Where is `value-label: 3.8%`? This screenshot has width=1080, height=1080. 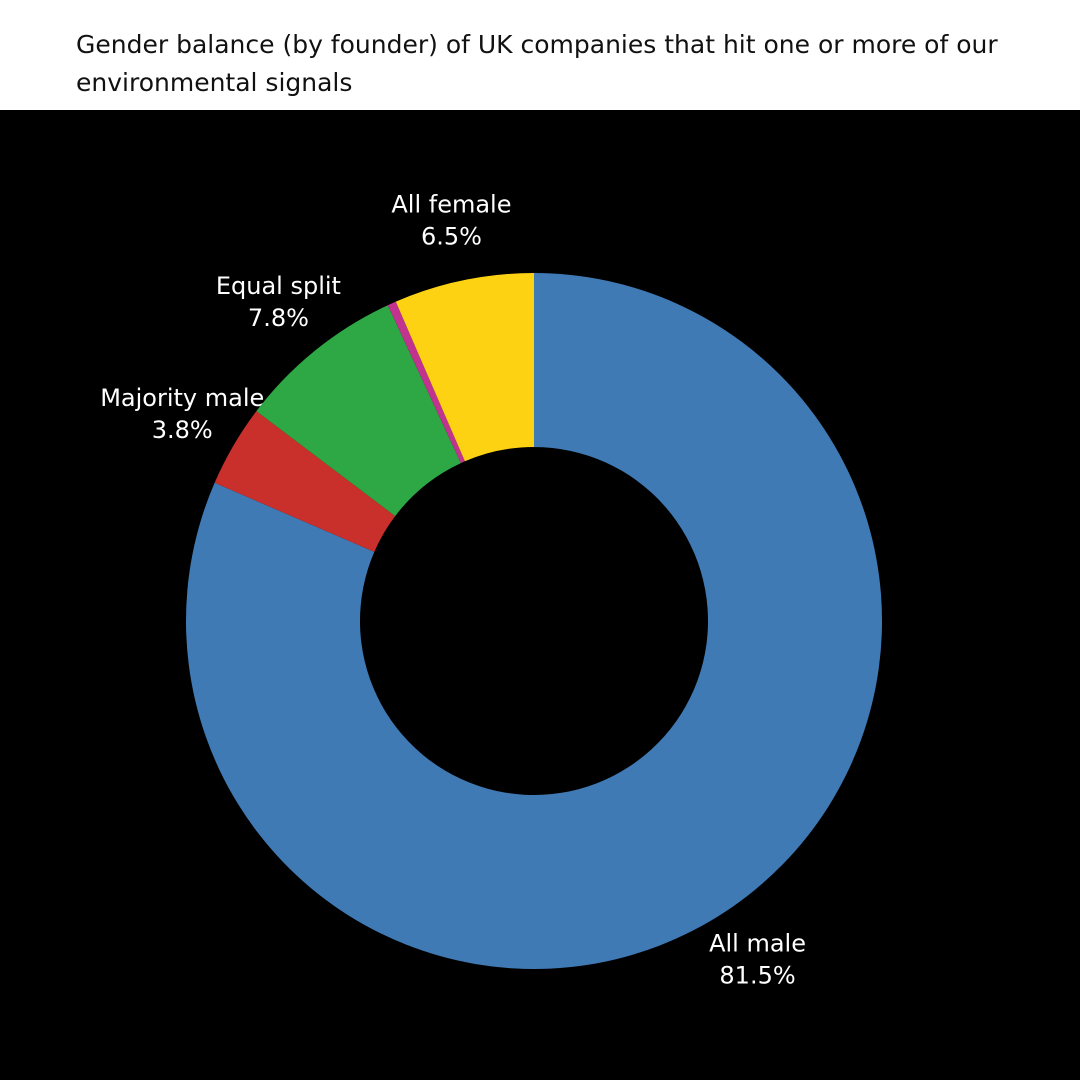 value-label: 3.8% is located at coordinates (182, 430).